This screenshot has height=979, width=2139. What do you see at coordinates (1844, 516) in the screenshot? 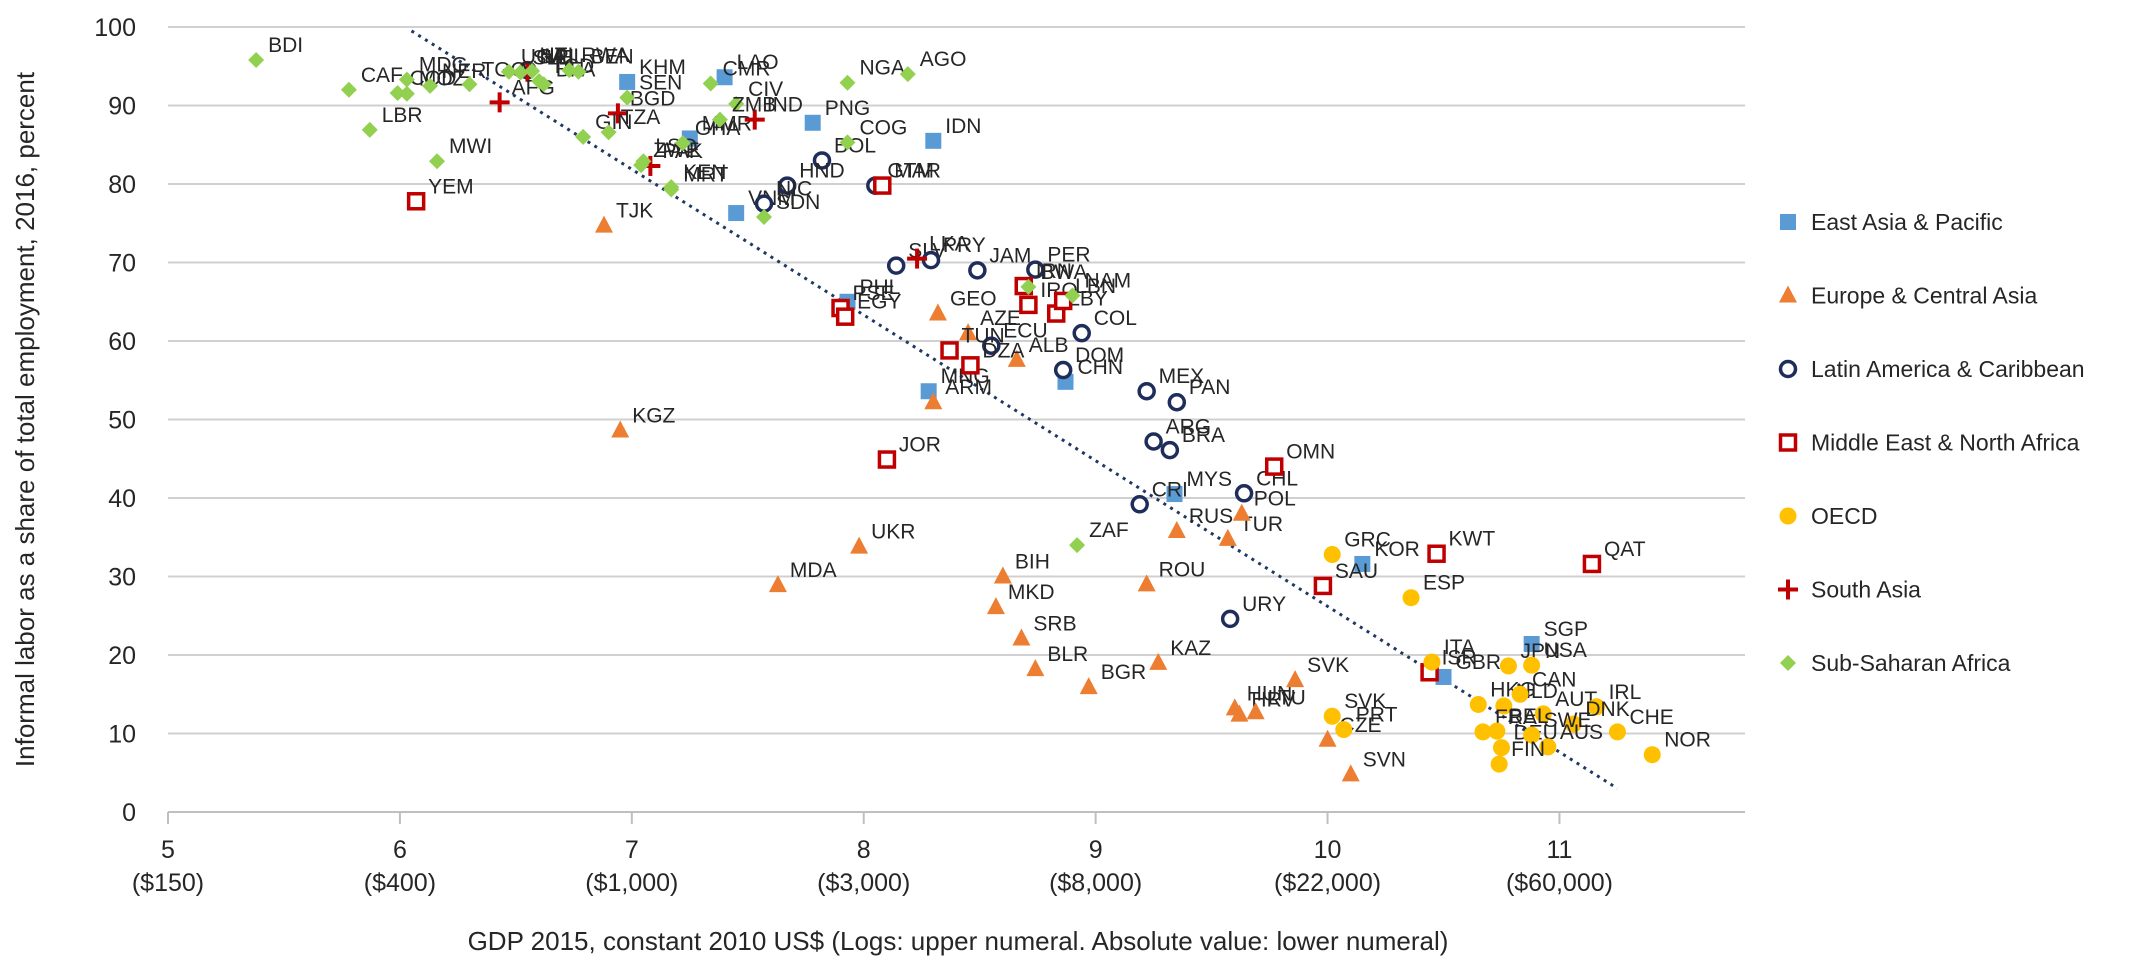
I see `legend-label: OECD` at bounding box center [1844, 516].